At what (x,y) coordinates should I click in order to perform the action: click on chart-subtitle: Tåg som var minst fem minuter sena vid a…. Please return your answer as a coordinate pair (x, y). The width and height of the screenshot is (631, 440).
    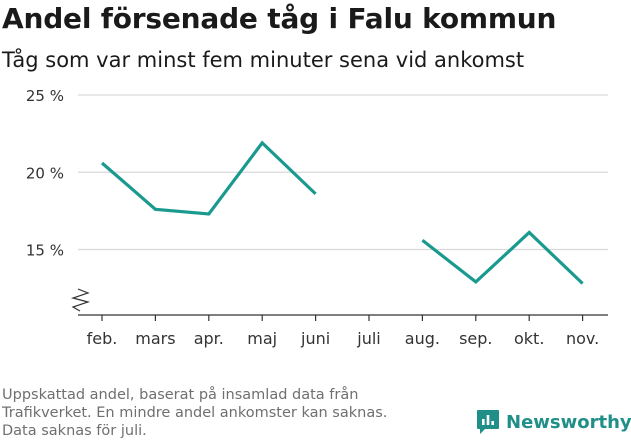
    Looking at the image, I should click on (263, 60).